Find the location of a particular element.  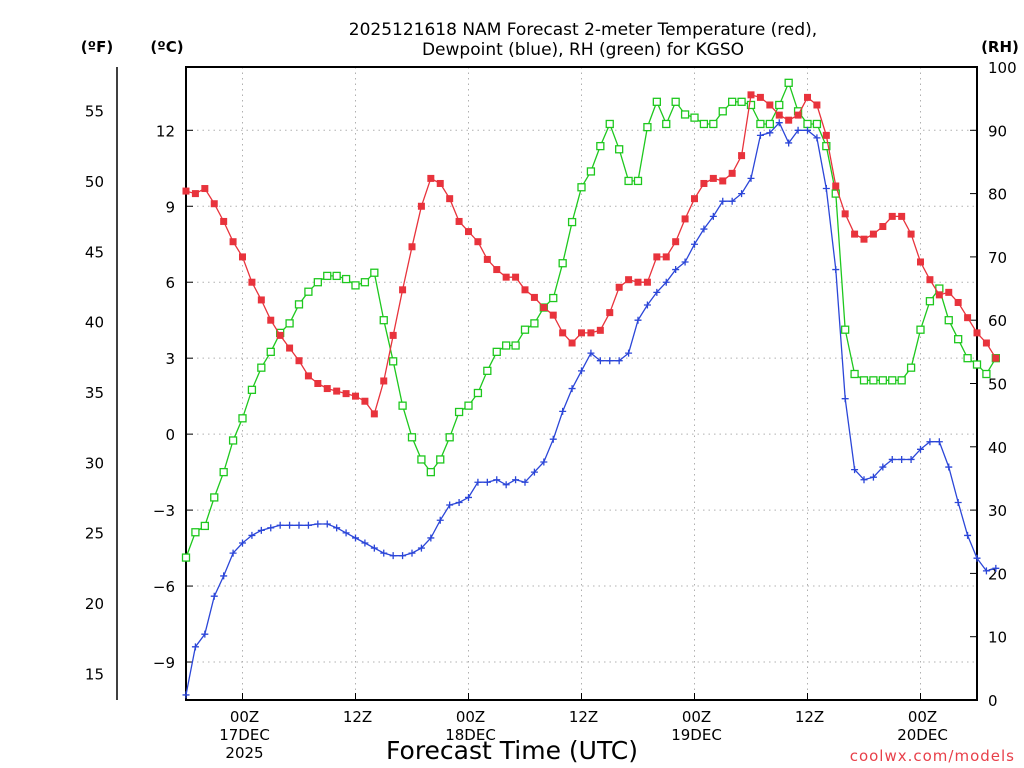

time-tick-label: 12Z is located at coordinates (809, 717).